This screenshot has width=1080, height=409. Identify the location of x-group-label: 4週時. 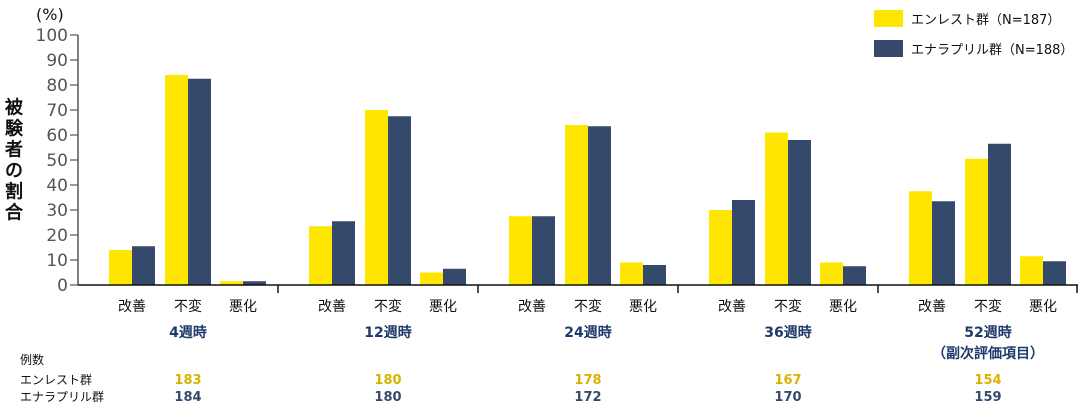
(188, 332).